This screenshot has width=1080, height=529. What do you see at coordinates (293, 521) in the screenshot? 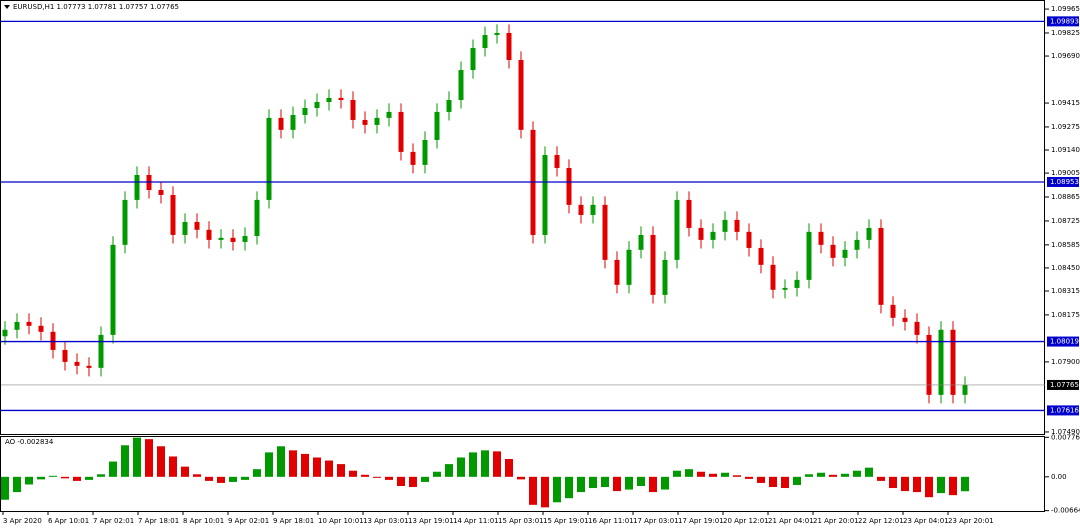
I see `x-tick-label: 9 Apr 18:01` at bounding box center [293, 521].